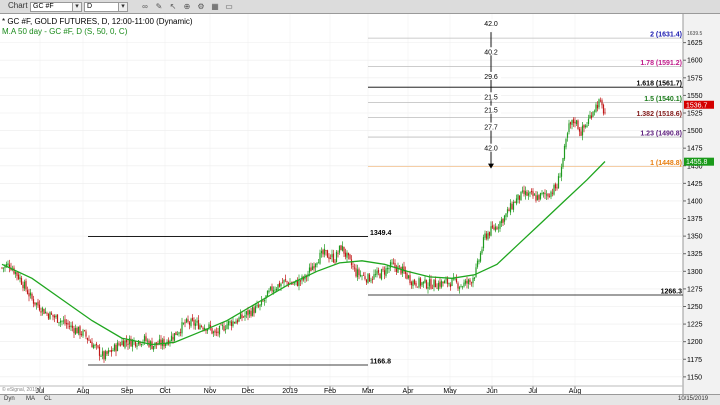  I want to click on symbol-dropdown-button: ▾, so click(77, 7).